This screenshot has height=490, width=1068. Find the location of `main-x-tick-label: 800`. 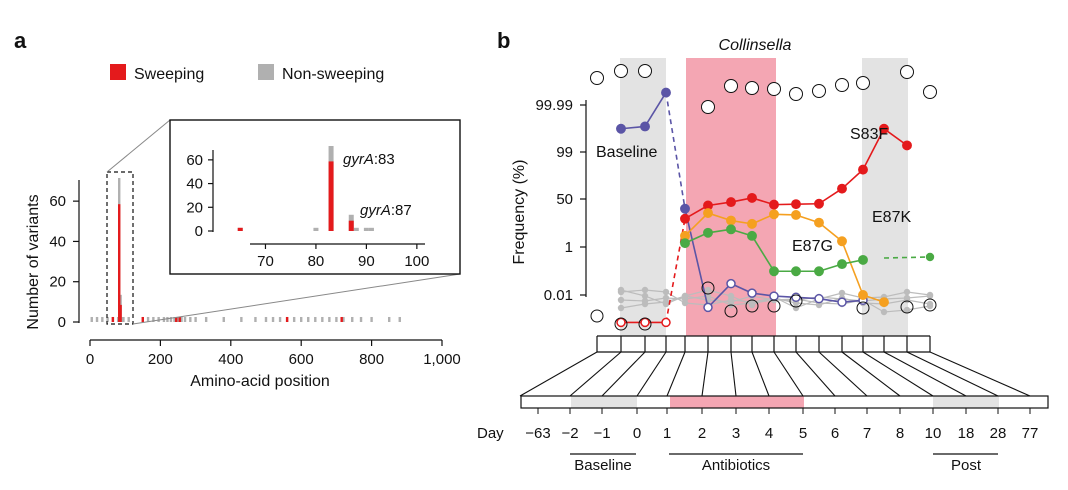

main-x-tick-label: 800 is located at coordinates (371, 359).